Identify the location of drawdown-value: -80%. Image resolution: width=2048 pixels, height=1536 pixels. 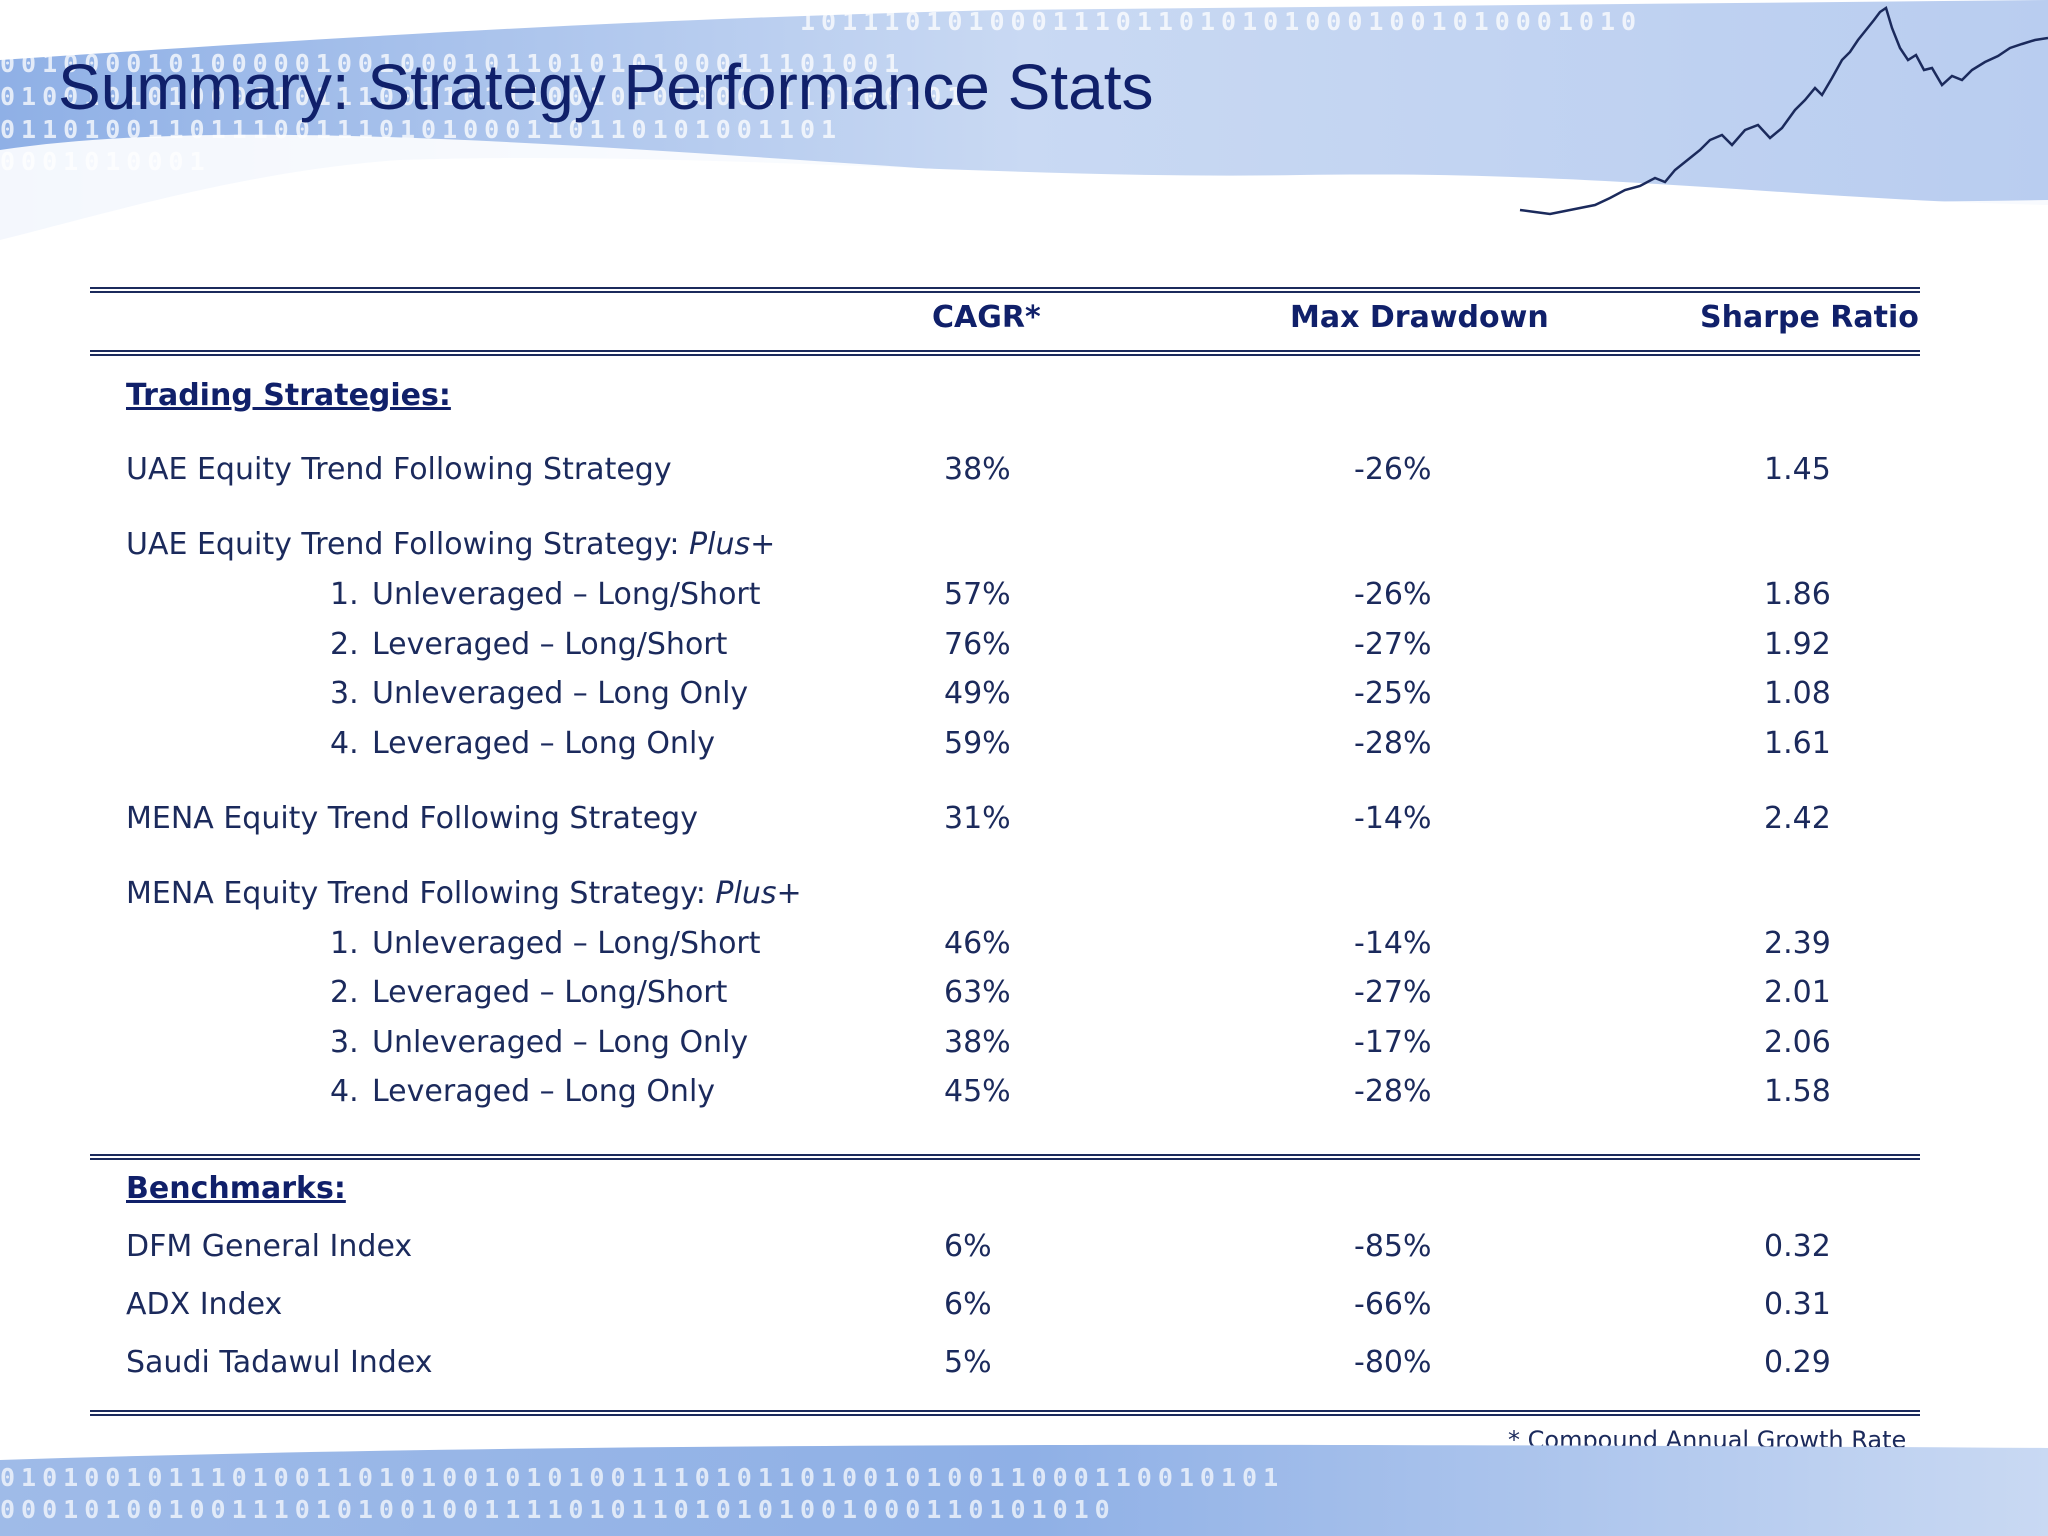
(1393, 1362).